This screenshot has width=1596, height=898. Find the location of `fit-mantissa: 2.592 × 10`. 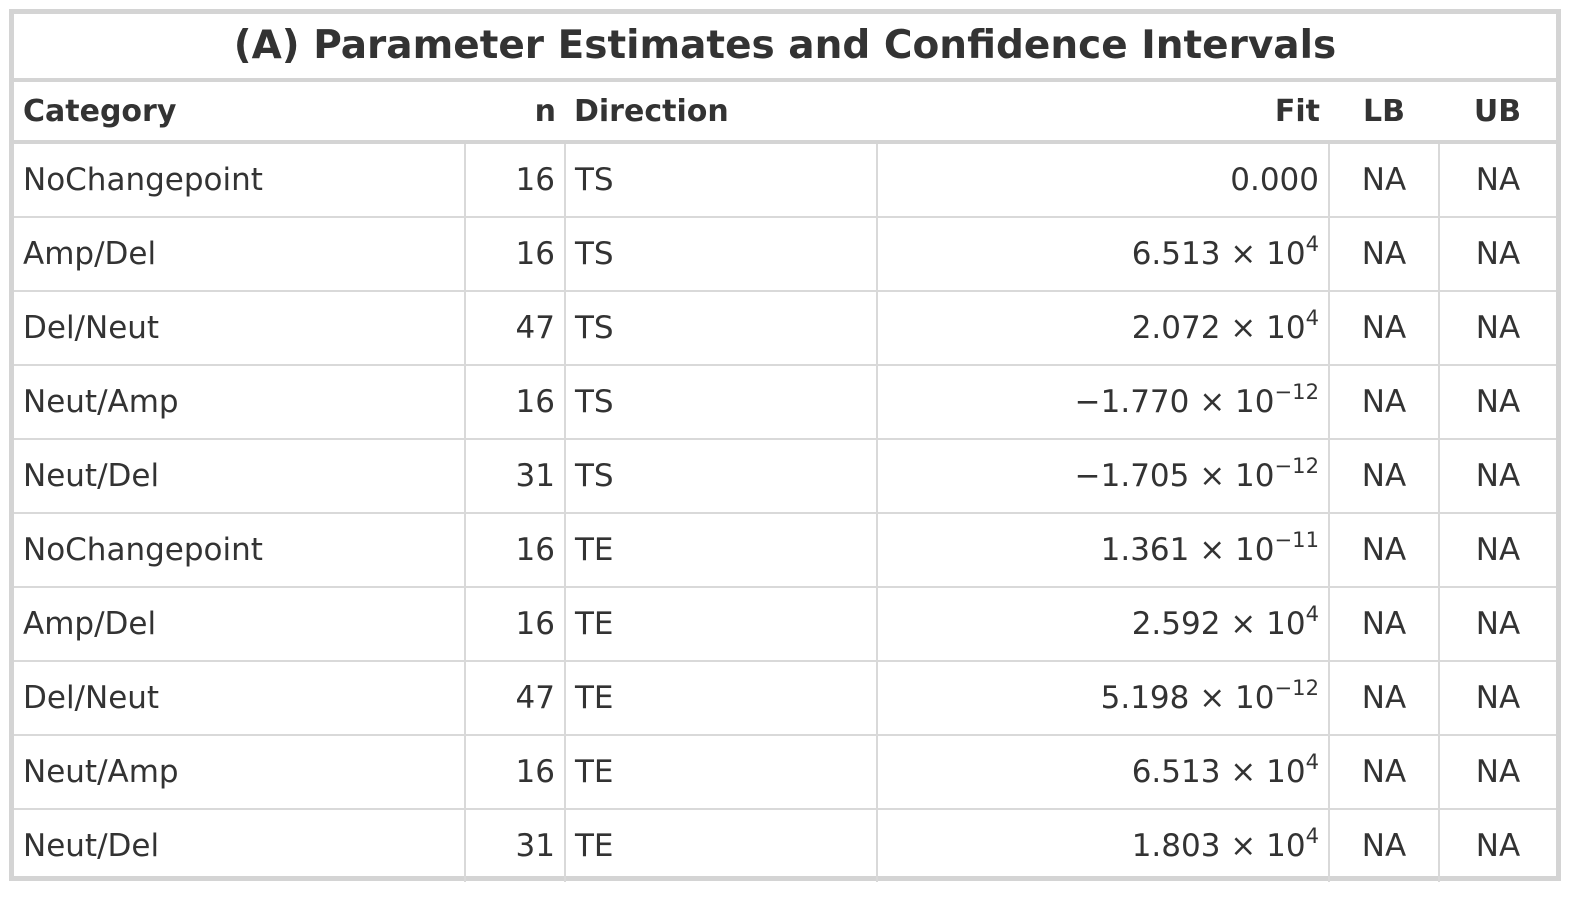

fit-mantissa: 2.592 × 10 is located at coordinates (1218, 624).